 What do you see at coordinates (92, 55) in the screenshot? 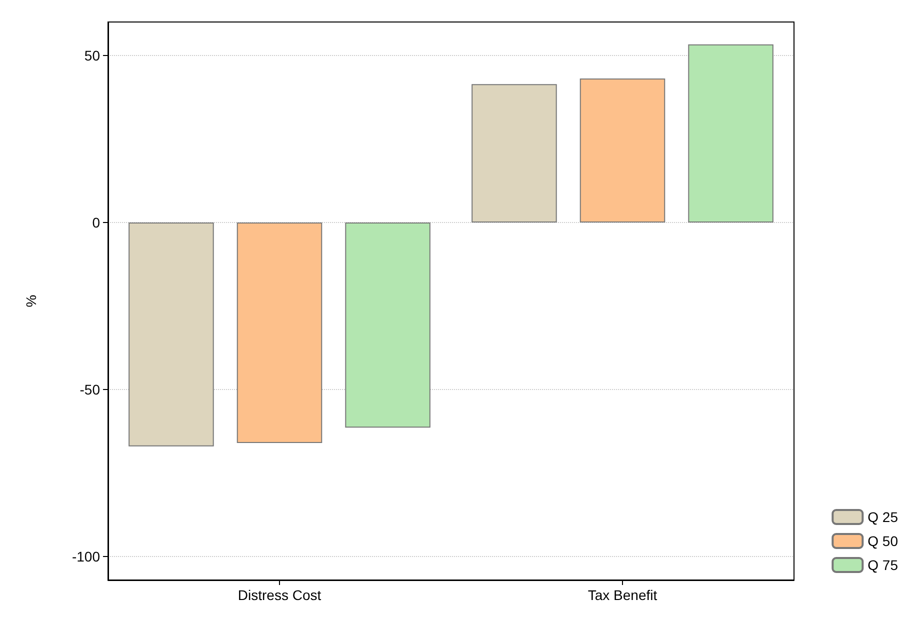
I see `y-tick-label: 50` at bounding box center [92, 55].